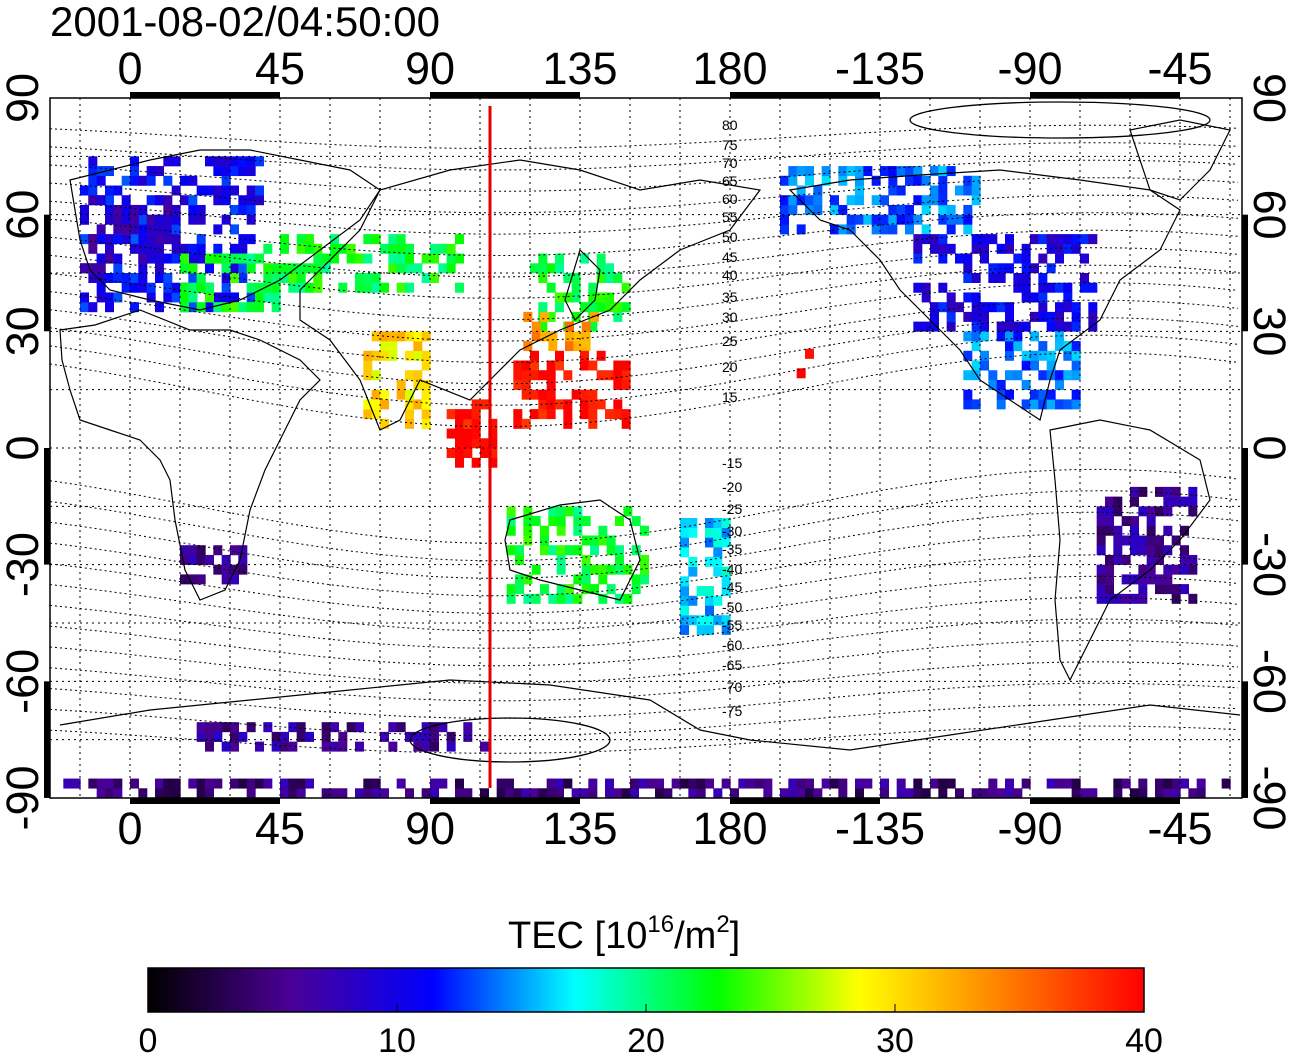  What do you see at coordinates (24, 564) in the screenshot?
I see `lat-label-left: -30` at bounding box center [24, 564].